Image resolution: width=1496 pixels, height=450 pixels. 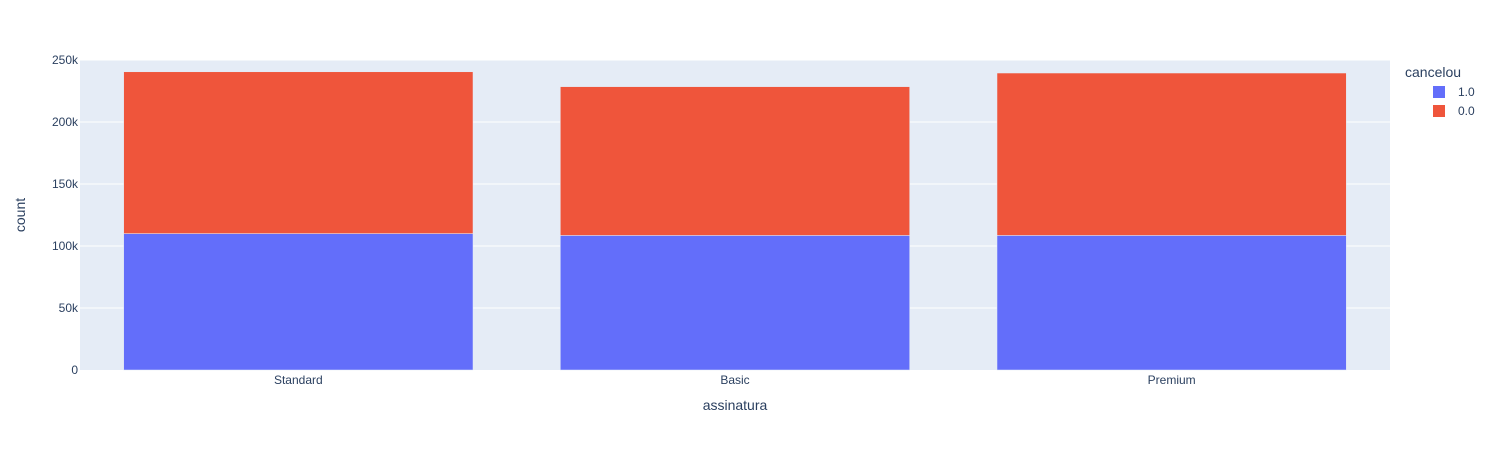 I want to click on x-tick-label: Basic, so click(x=734, y=380).